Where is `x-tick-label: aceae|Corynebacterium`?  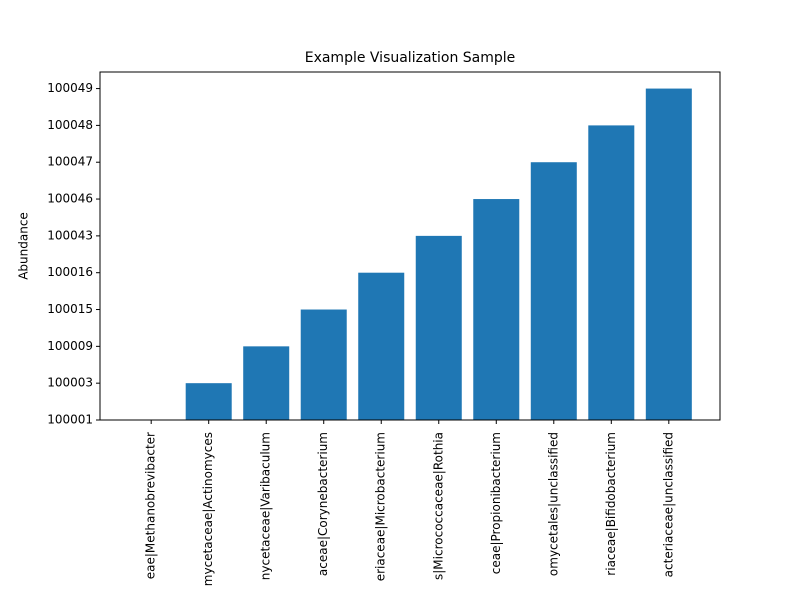
x-tick-label: aceae|Corynebacterium is located at coordinates (323, 504).